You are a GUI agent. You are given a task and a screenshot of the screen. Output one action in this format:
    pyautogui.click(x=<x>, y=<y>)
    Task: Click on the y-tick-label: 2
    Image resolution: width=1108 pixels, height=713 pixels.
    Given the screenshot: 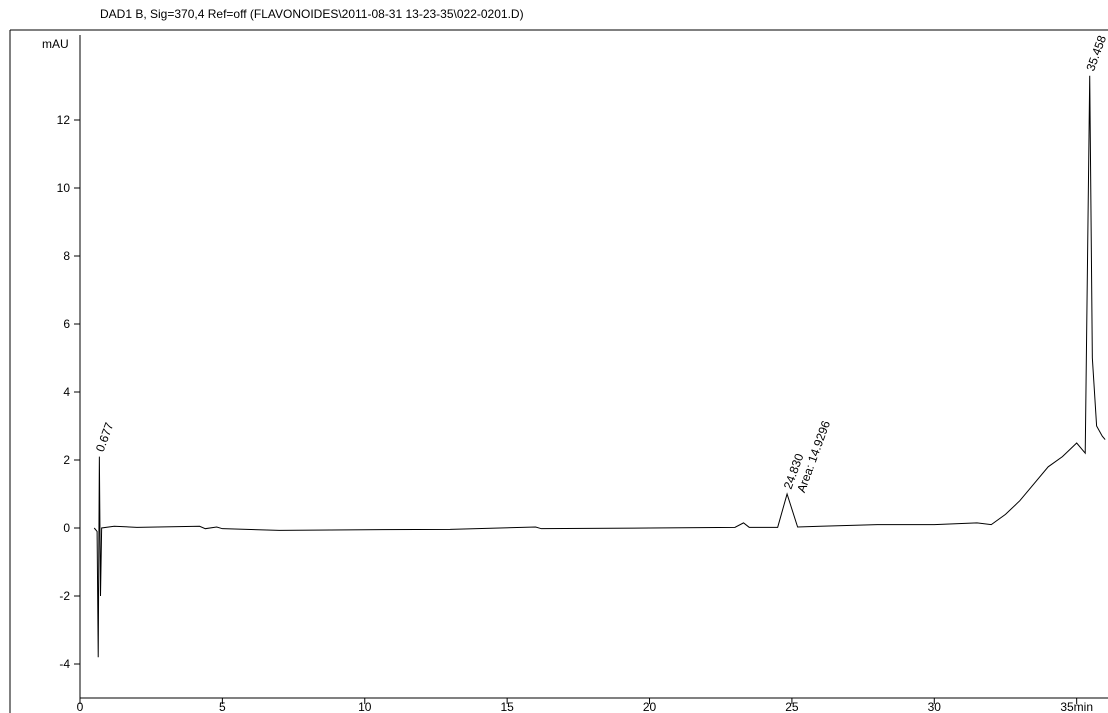 What is the action you would take?
    pyautogui.click(x=66, y=460)
    